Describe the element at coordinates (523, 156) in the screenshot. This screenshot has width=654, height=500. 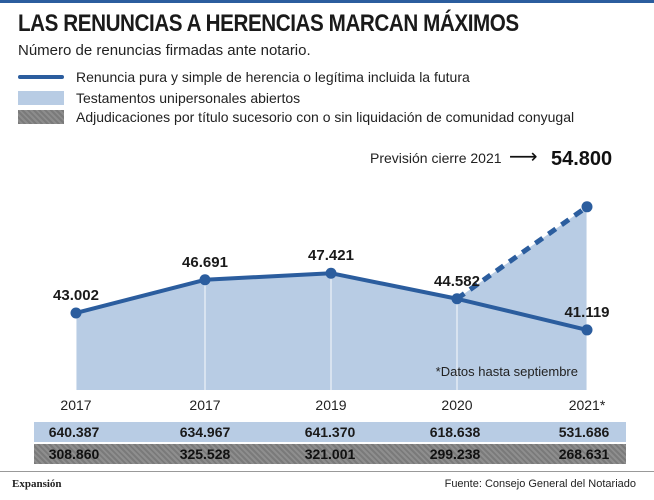
I see `forecast-arrow: ⟶` at that location.